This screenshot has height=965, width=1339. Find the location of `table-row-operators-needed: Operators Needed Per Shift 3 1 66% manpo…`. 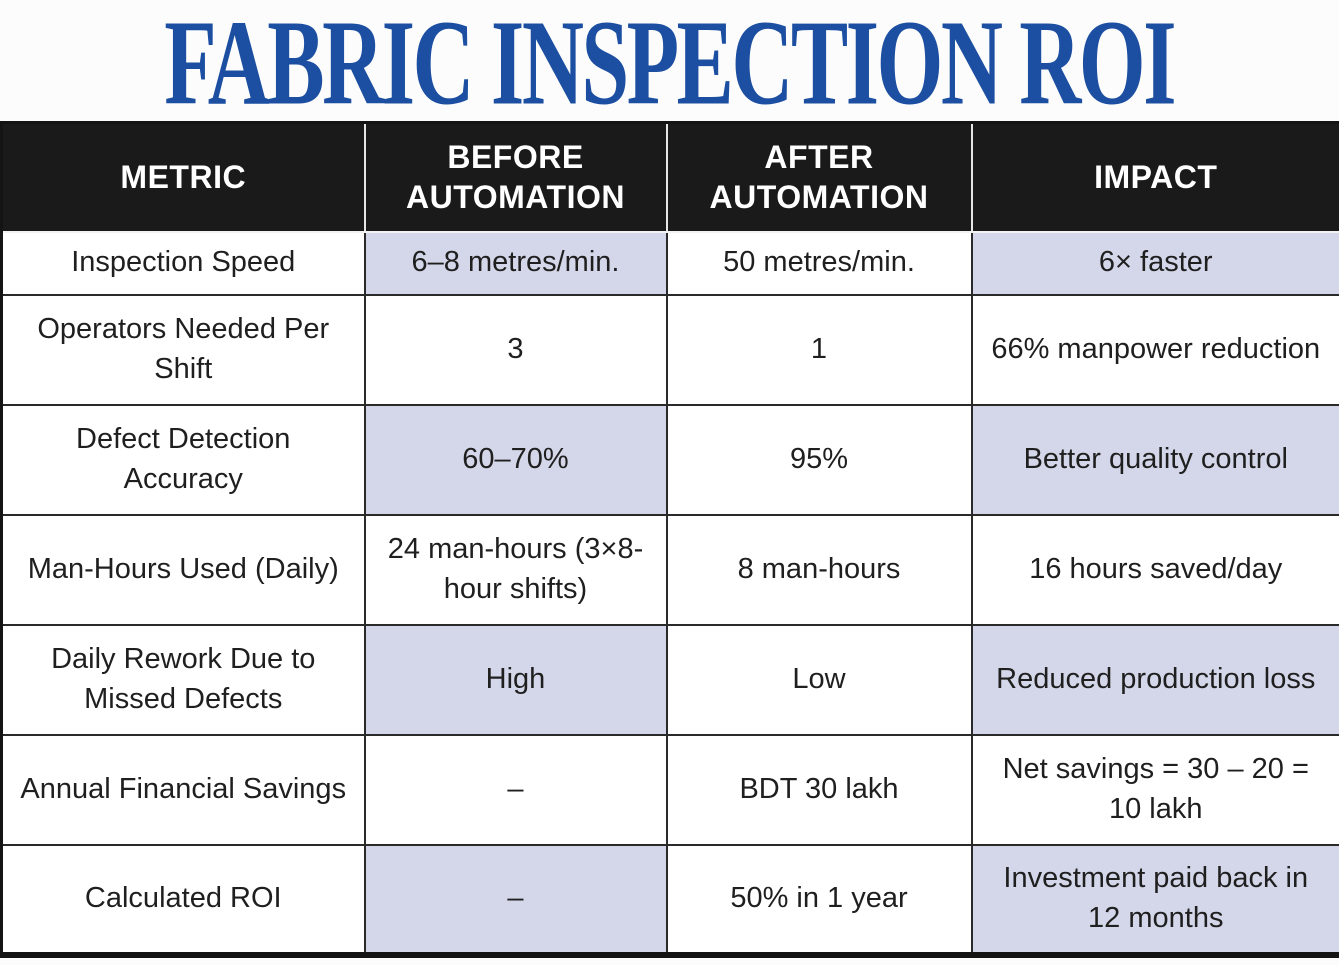

table-row-operators-needed: Operators Needed Per Shift 3 1 66% manpo… is located at coordinates (669, 349).